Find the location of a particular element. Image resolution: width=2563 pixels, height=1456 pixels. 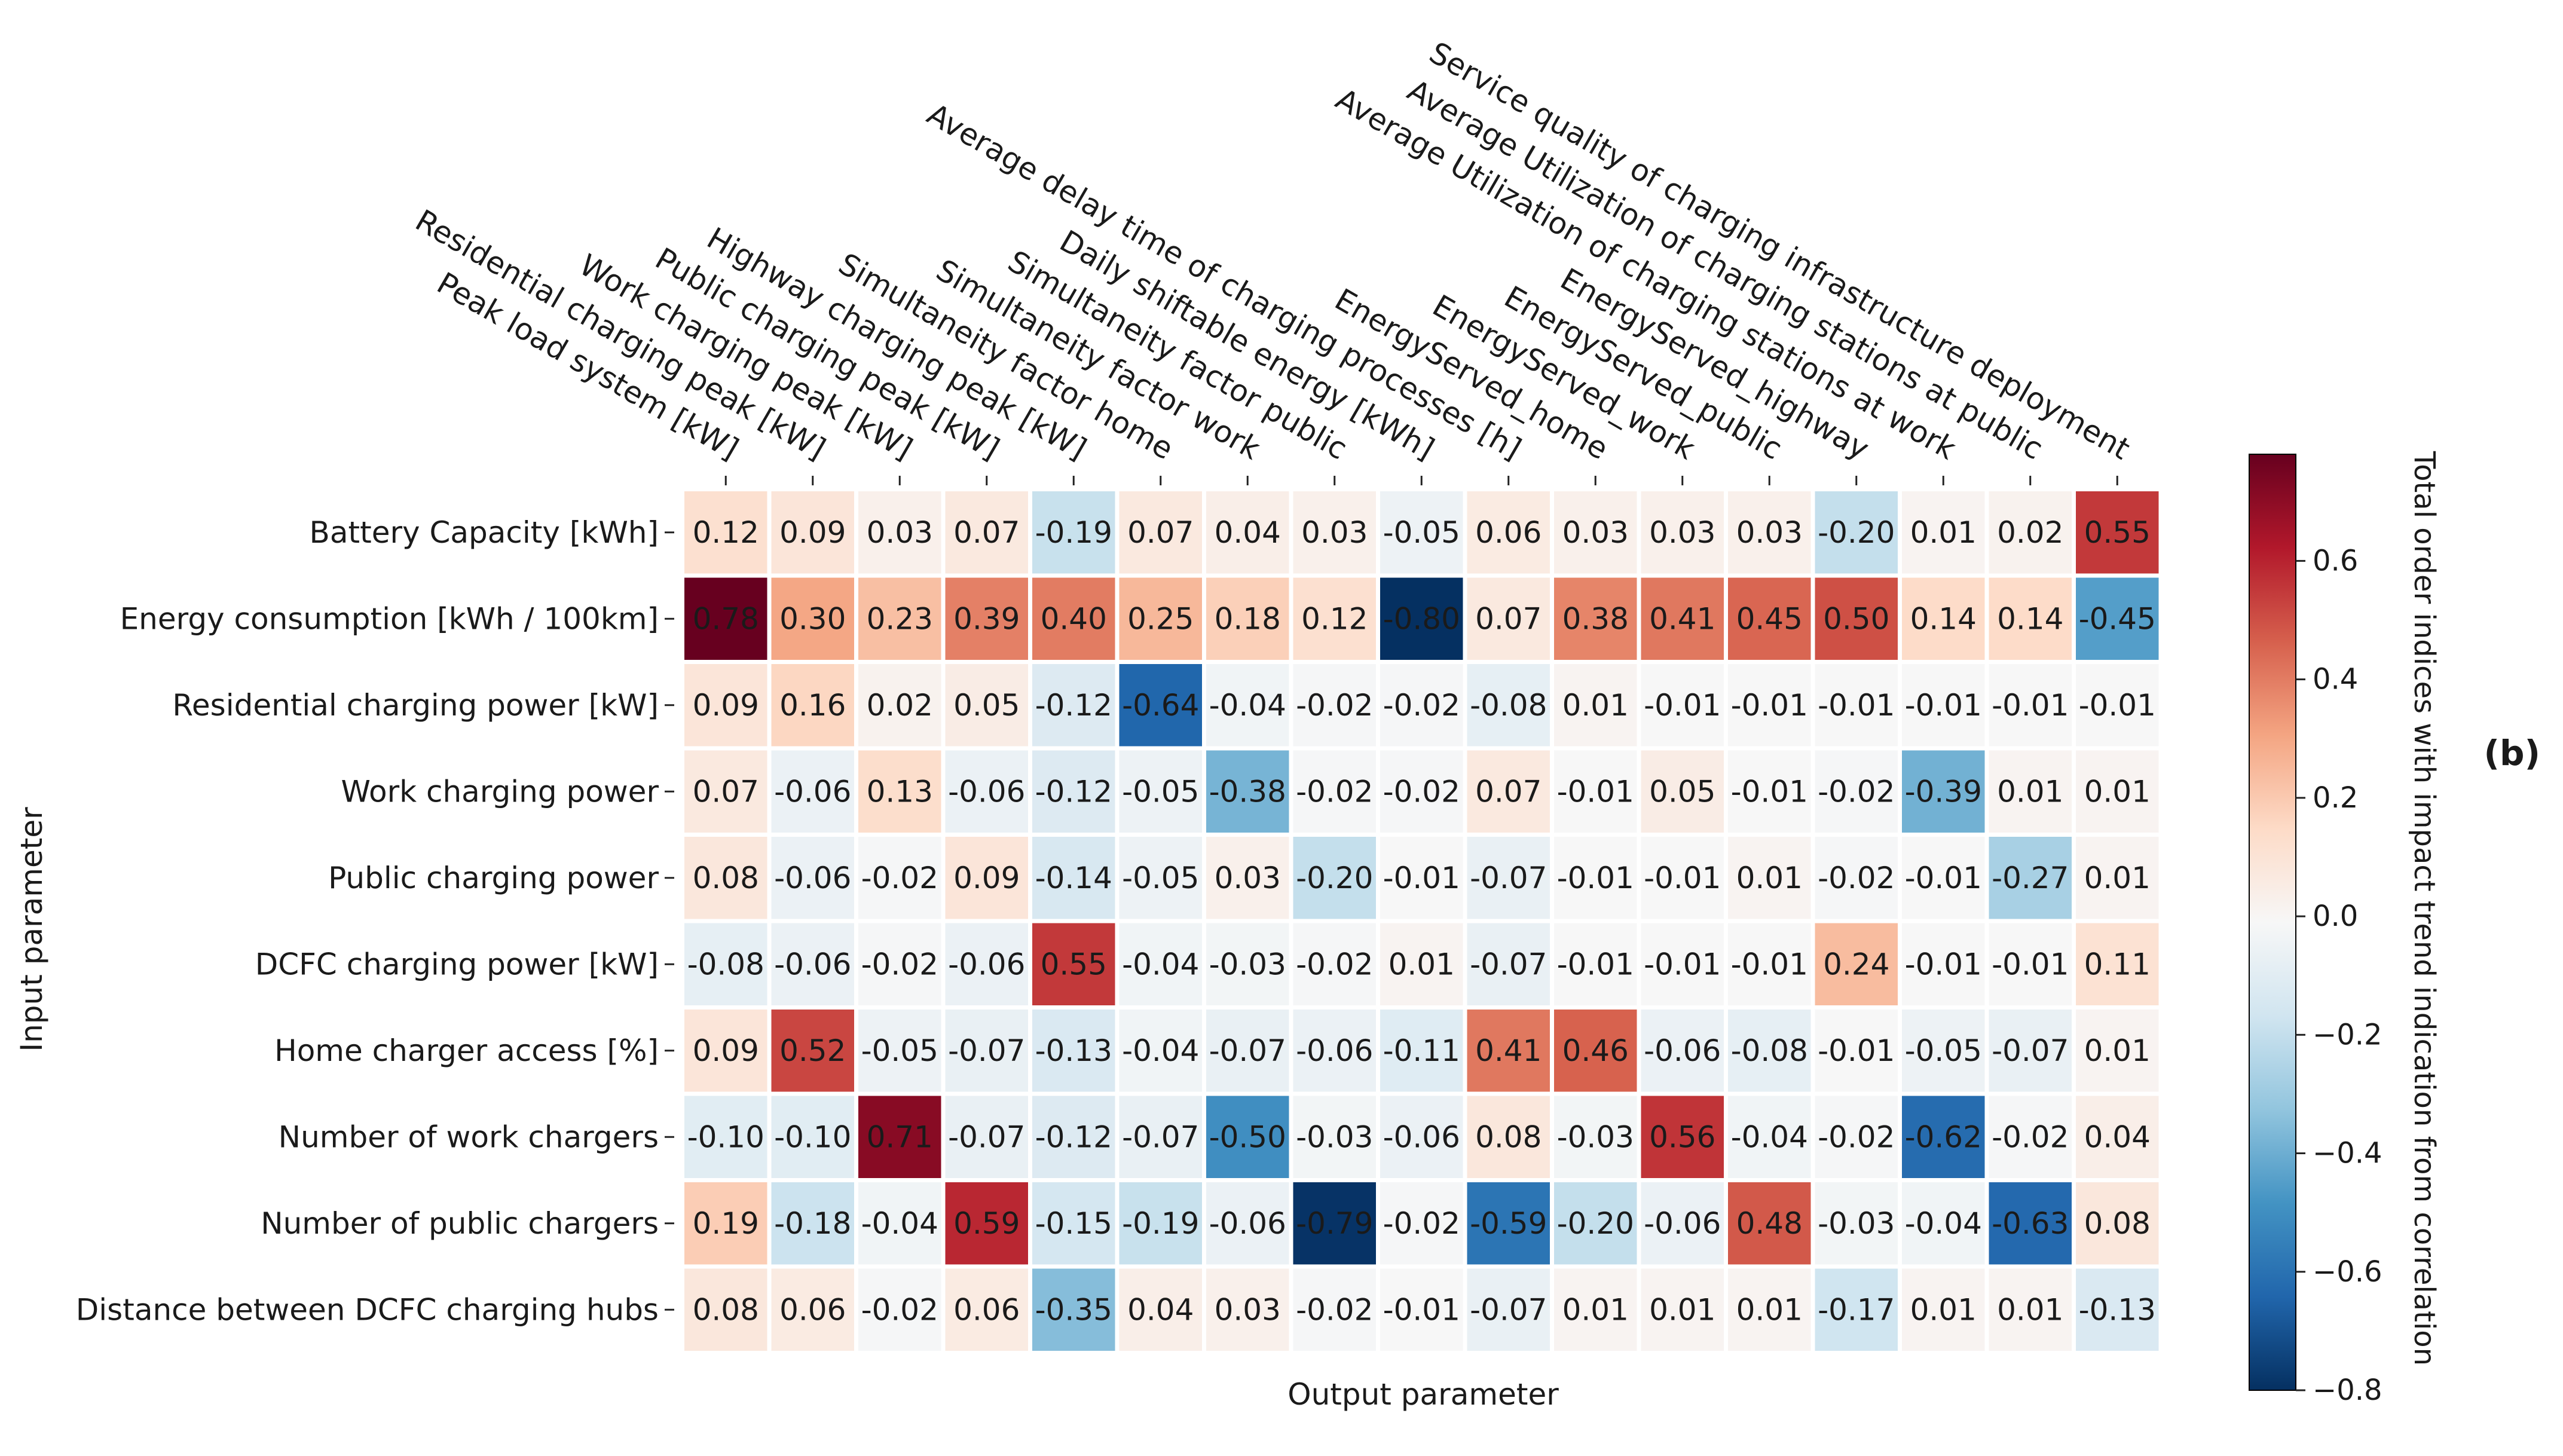

panel-label: (b) is located at coordinates (2512, 753).